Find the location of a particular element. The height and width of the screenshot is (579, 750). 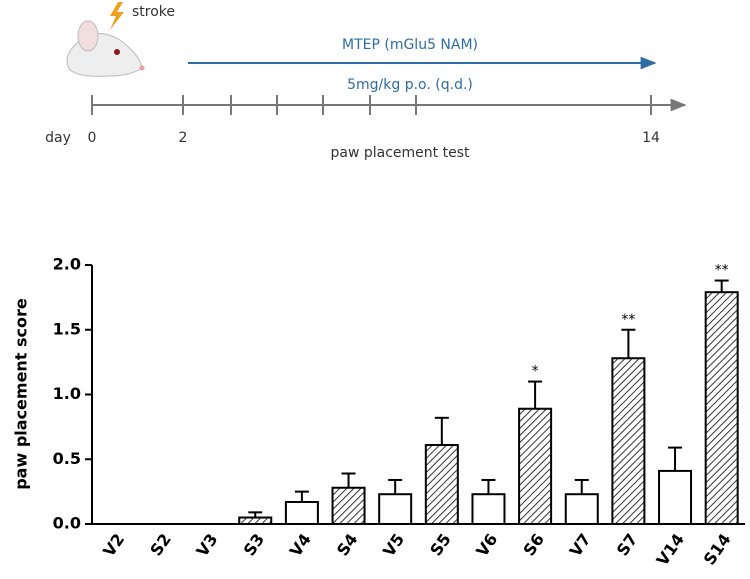

y-tick-label: 1.5 is located at coordinates (67, 328).